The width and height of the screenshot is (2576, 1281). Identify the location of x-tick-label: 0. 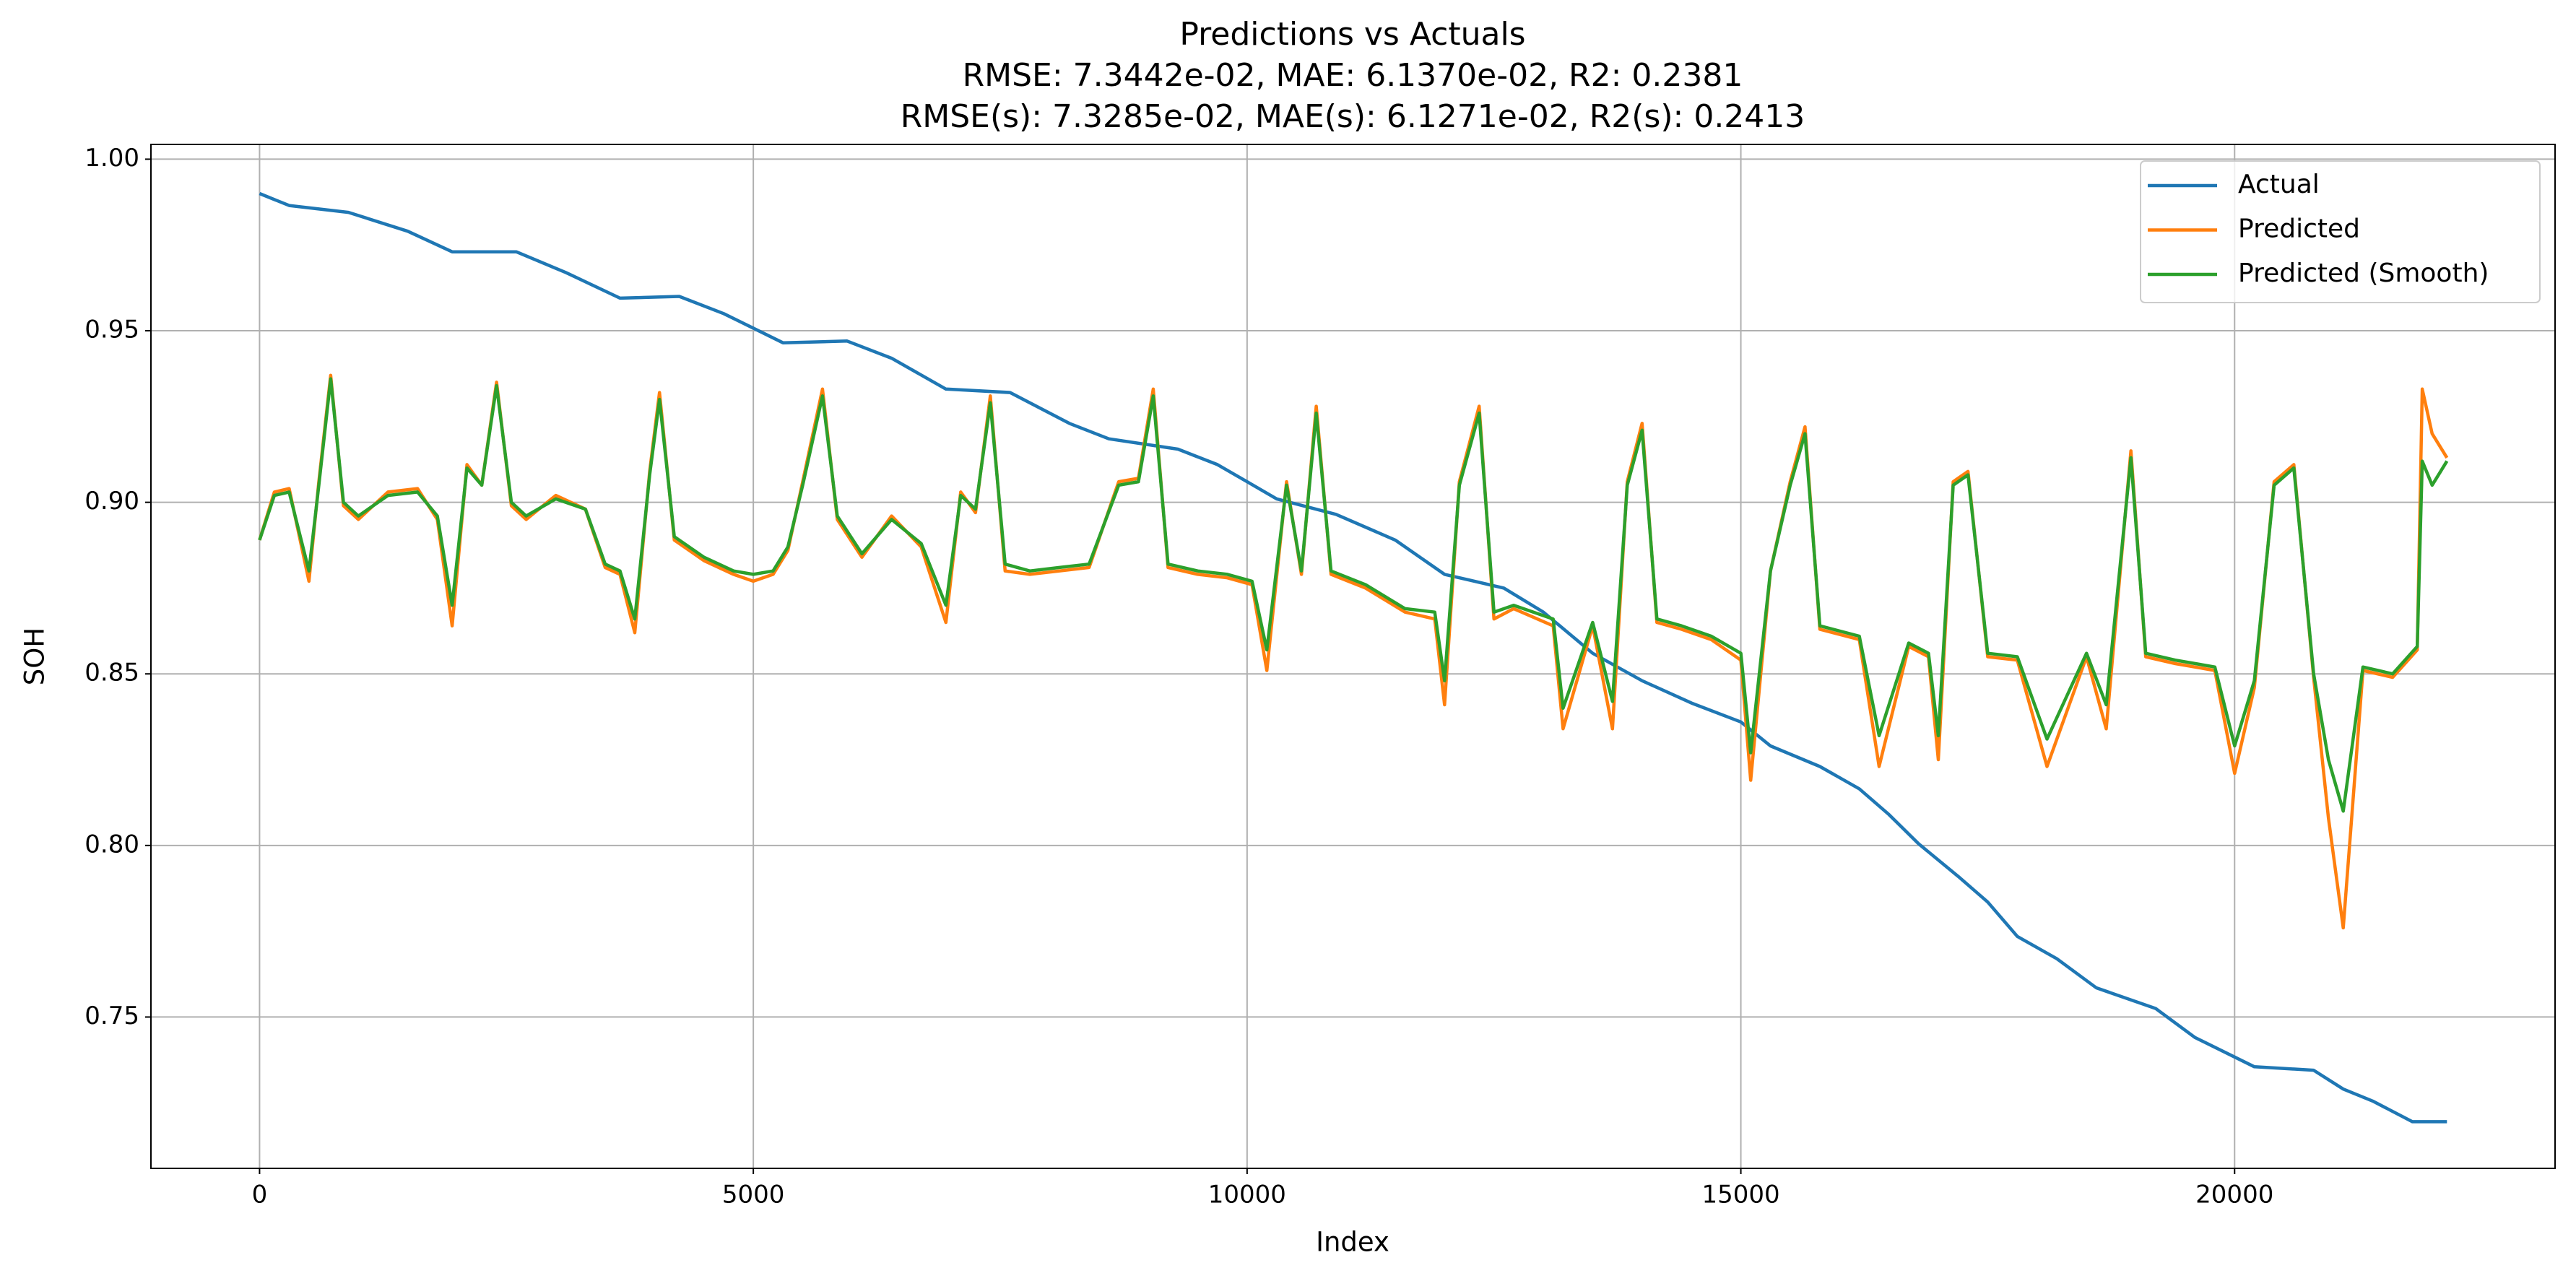
(260, 1195).